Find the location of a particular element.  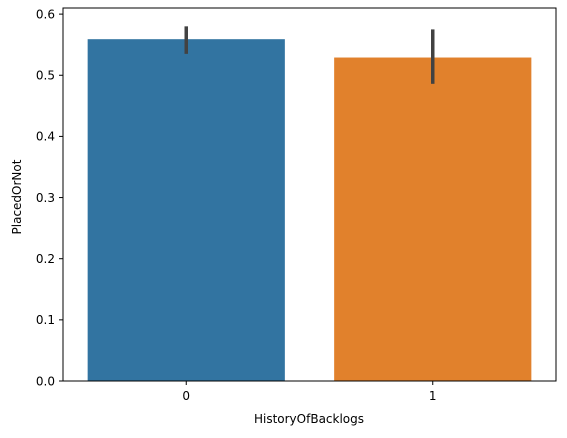

y-axis-label: PlacedOrNot is located at coordinates (17, 196).